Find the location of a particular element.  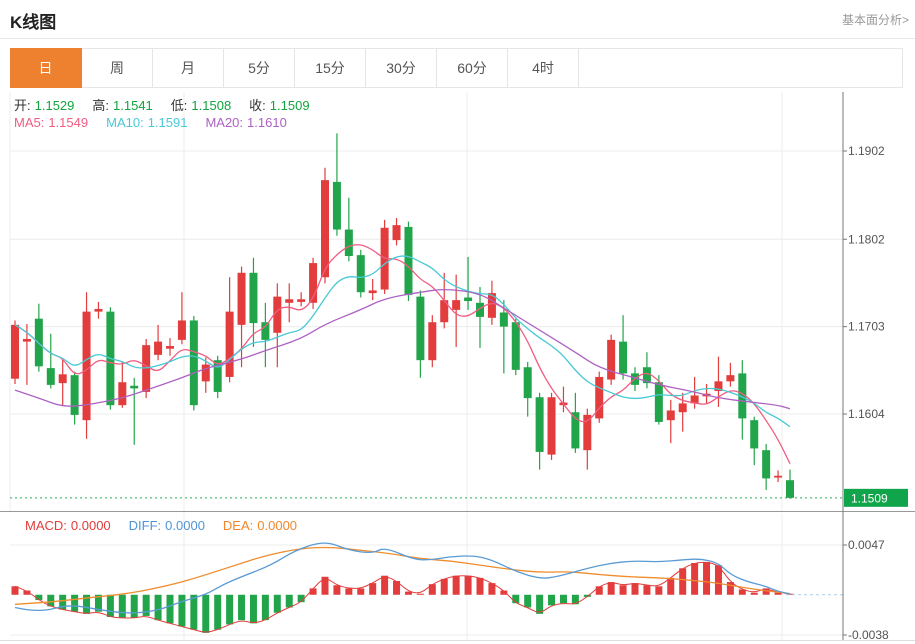

macd-axis-tick-0: 0.0047 is located at coordinates (866, 545).